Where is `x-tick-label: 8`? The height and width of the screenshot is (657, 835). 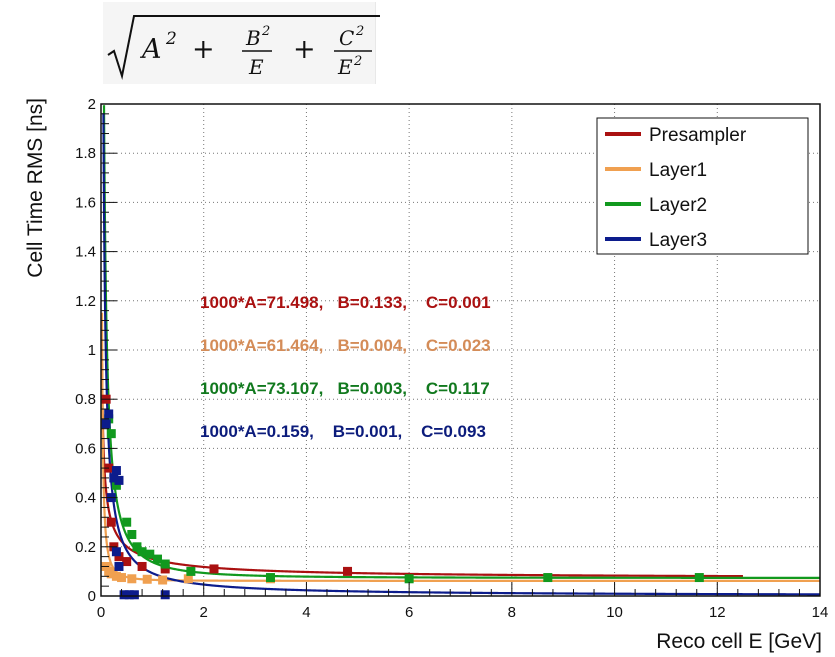
x-tick-label: 8 is located at coordinates (512, 612).